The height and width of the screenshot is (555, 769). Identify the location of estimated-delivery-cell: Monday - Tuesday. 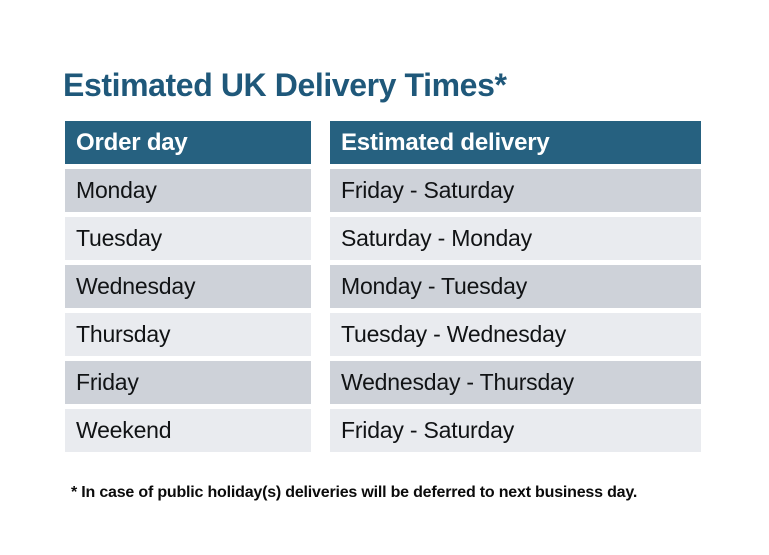
(515, 286).